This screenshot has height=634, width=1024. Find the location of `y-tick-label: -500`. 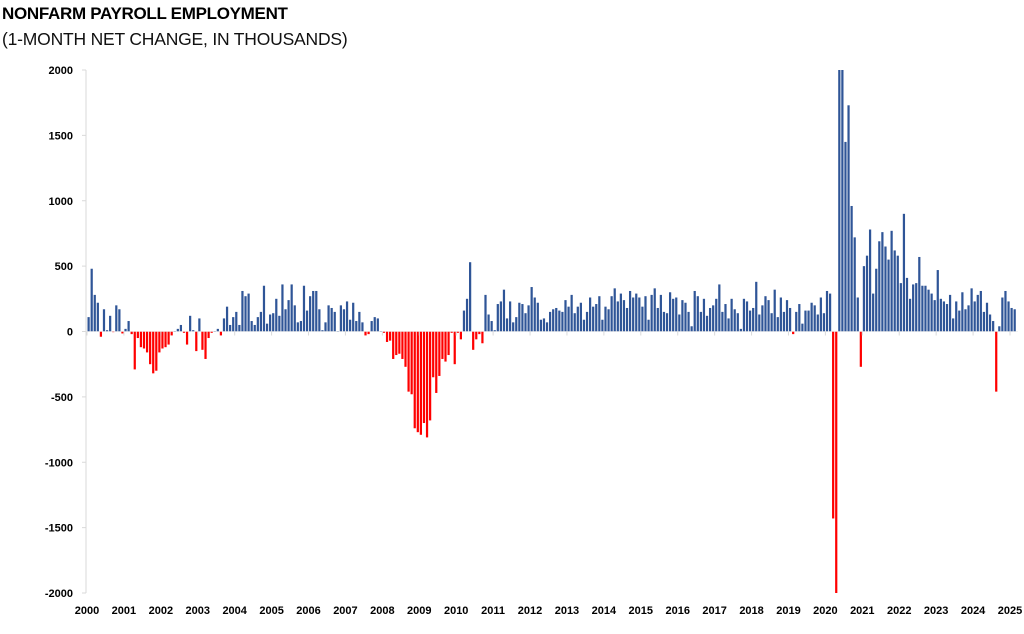

y-tick-label: -500 is located at coordinates (62, 398).